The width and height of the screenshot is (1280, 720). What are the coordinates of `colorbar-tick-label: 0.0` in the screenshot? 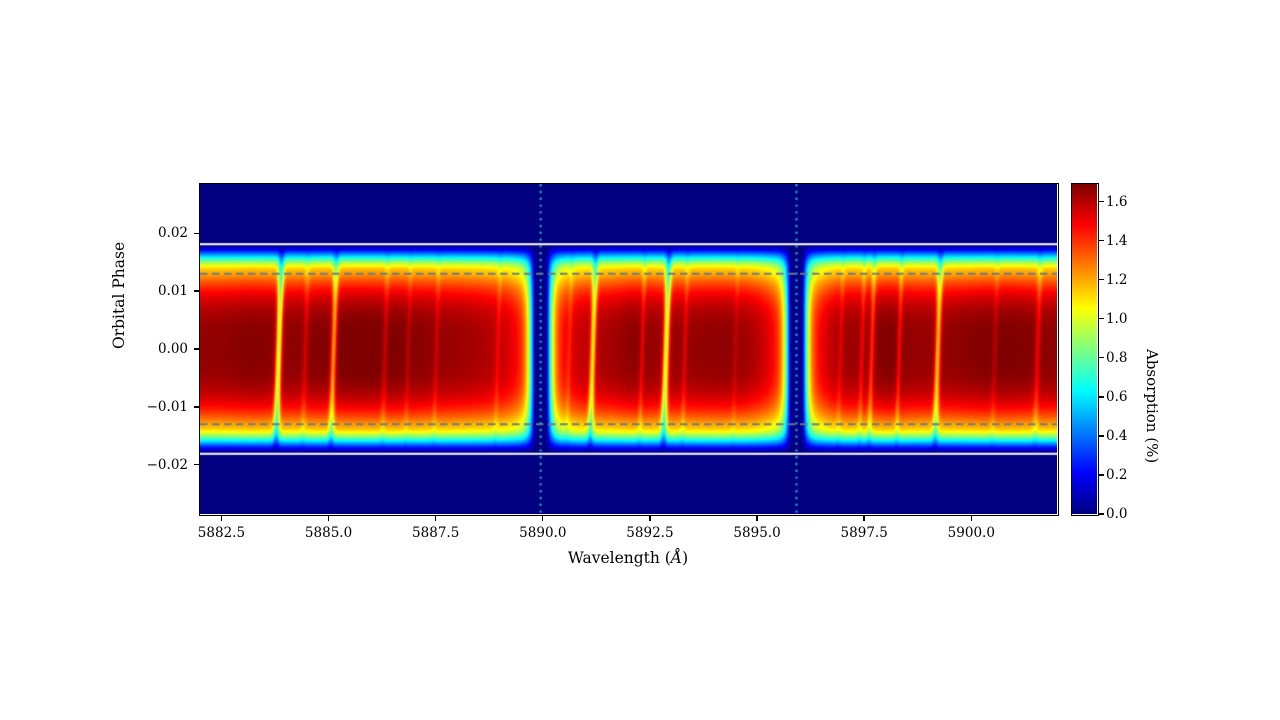 It's located at (1117, 514).